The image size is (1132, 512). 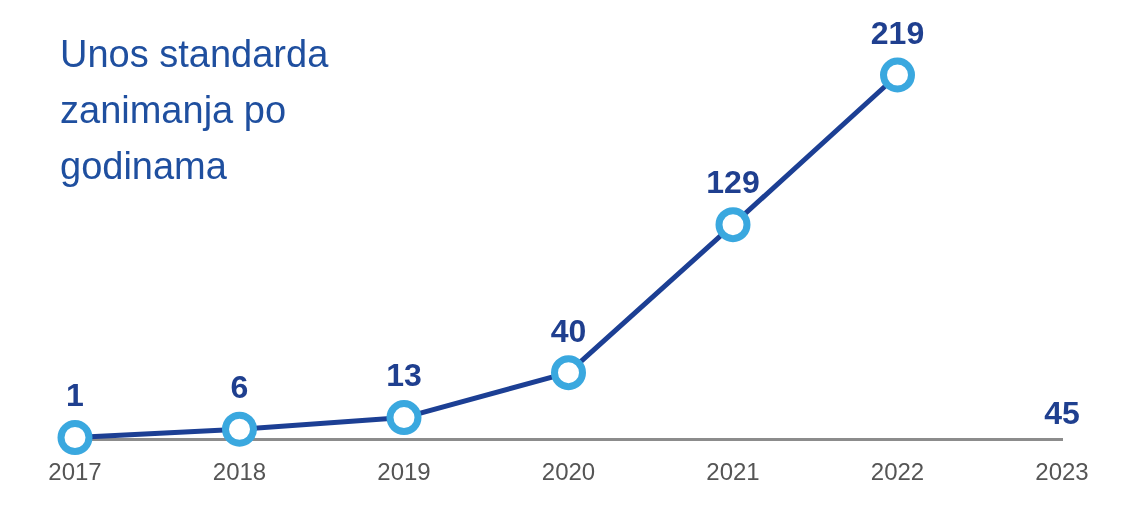 What do you see at coordinates (404, 472) in the screenshot?
I see `x-tick-label: 2019` at bounding box center [404, 472].